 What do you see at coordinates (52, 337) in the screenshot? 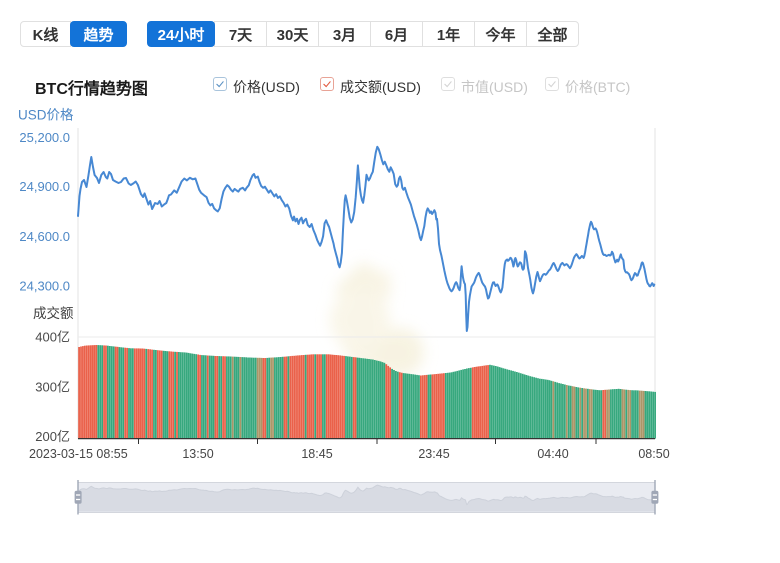
I see `svg-text: 400亿` at bounding box center [52, 337].